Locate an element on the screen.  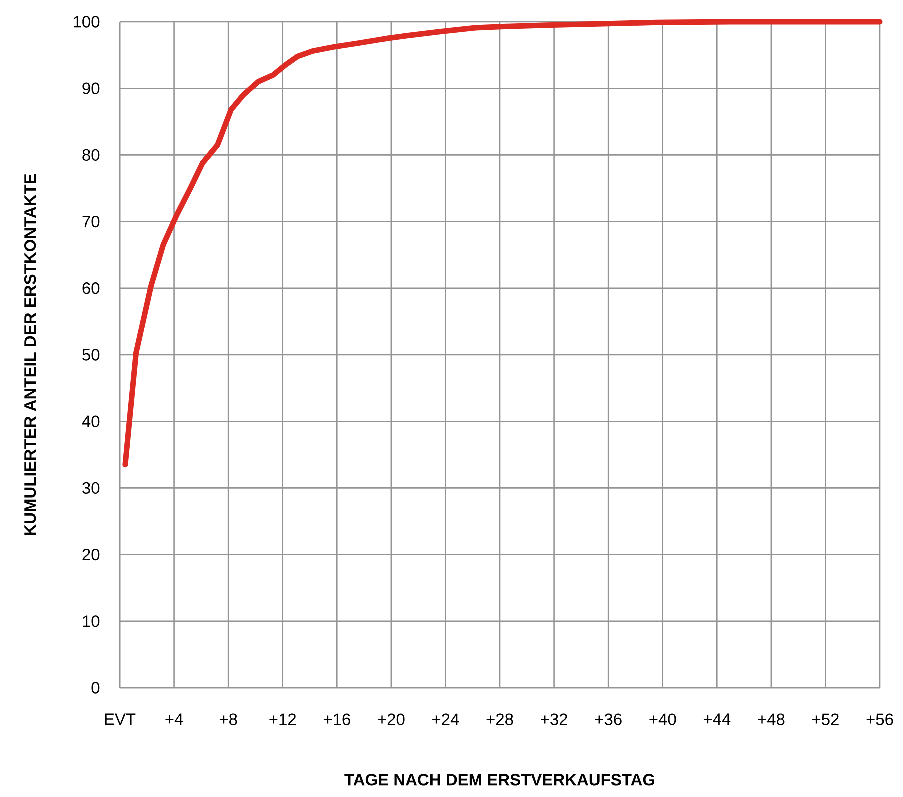
x-tick-label: +4 is located at coordinates (175, 720).